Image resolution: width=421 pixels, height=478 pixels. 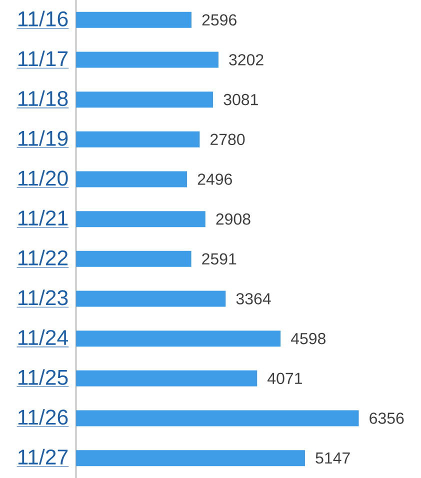 I want to click on y-tick-label: 11/18, so click(x=43, y=98).